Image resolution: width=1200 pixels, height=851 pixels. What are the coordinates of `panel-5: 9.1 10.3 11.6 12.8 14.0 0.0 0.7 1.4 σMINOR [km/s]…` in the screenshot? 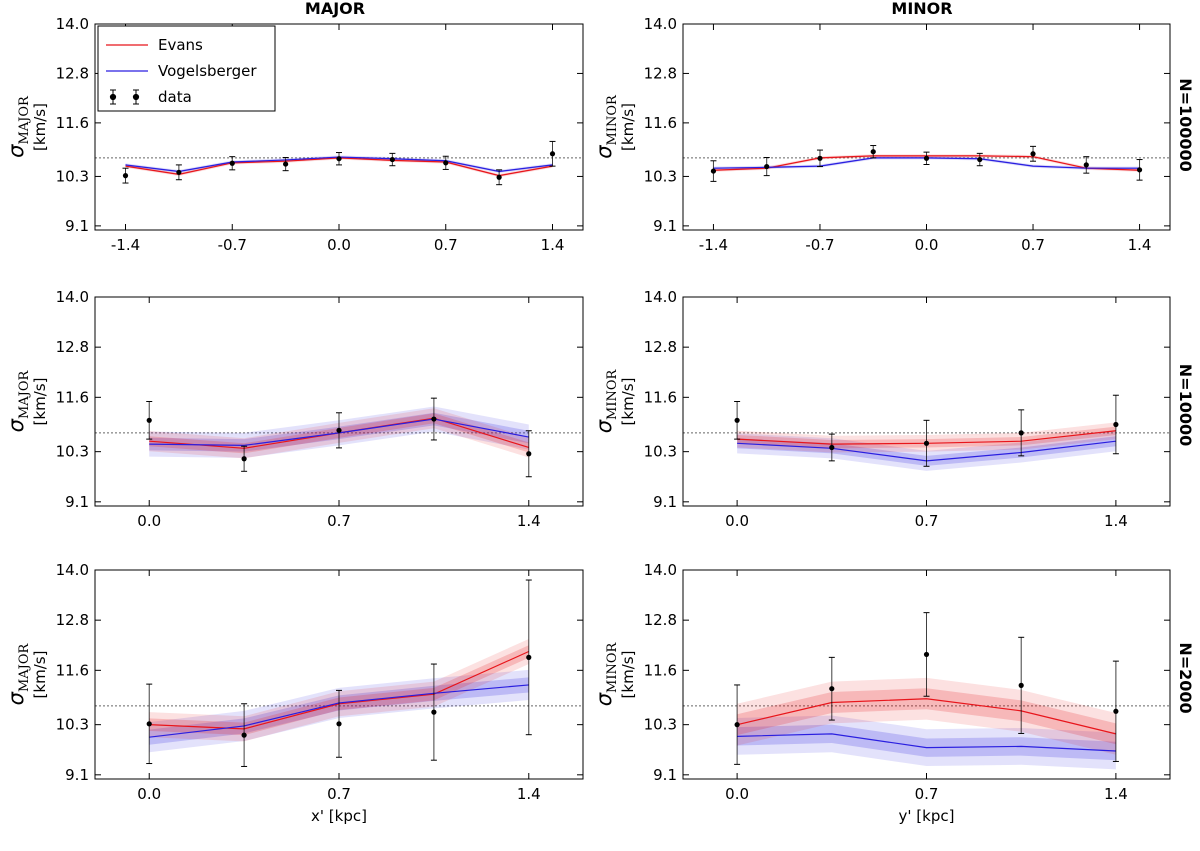 It's located at (881, 693).